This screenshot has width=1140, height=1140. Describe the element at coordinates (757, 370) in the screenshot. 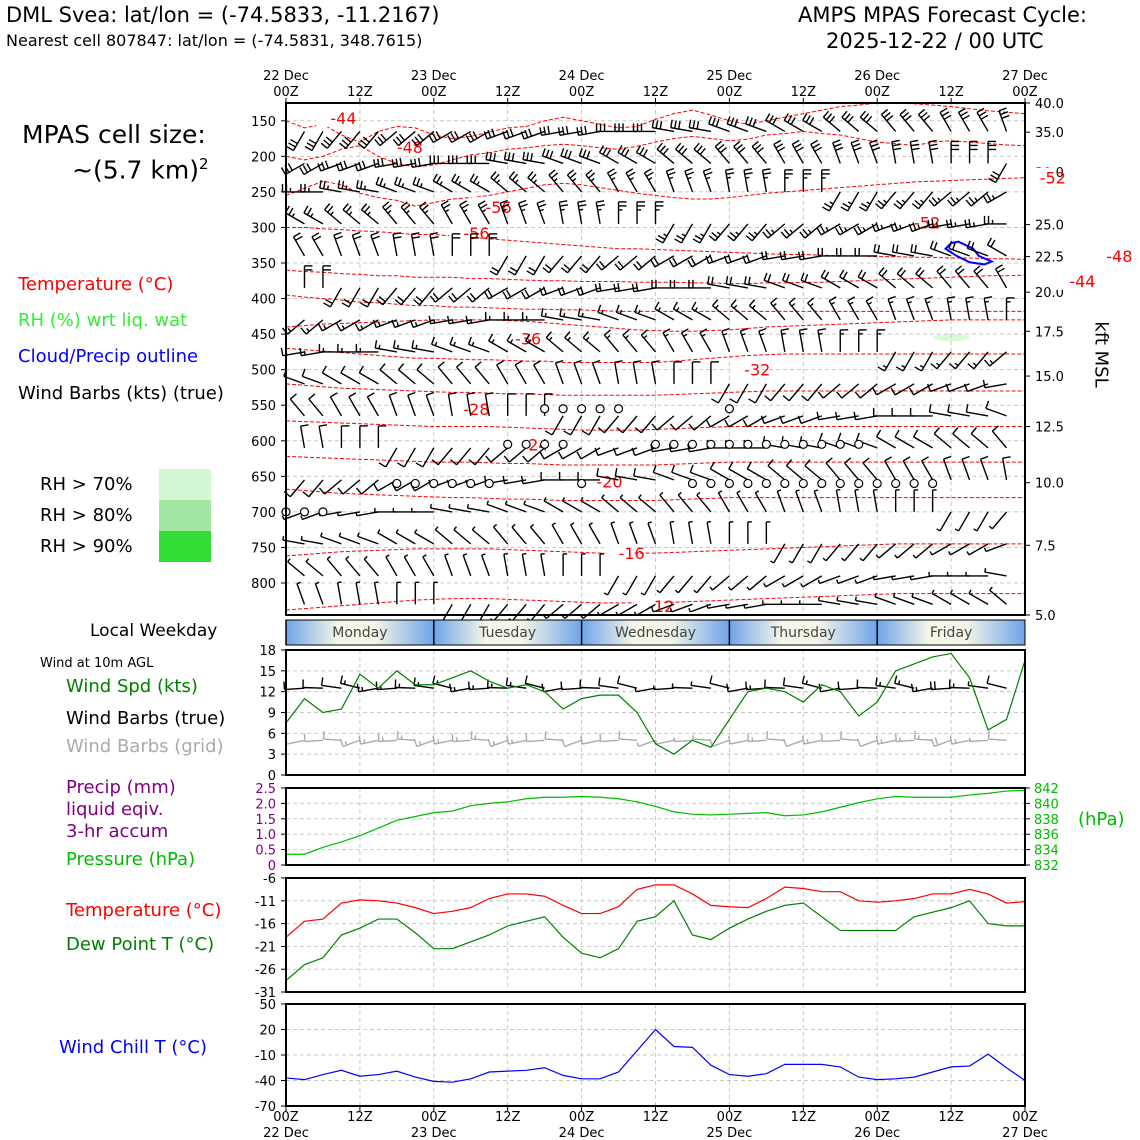

I see `temp-contour-label: -32` at that location.